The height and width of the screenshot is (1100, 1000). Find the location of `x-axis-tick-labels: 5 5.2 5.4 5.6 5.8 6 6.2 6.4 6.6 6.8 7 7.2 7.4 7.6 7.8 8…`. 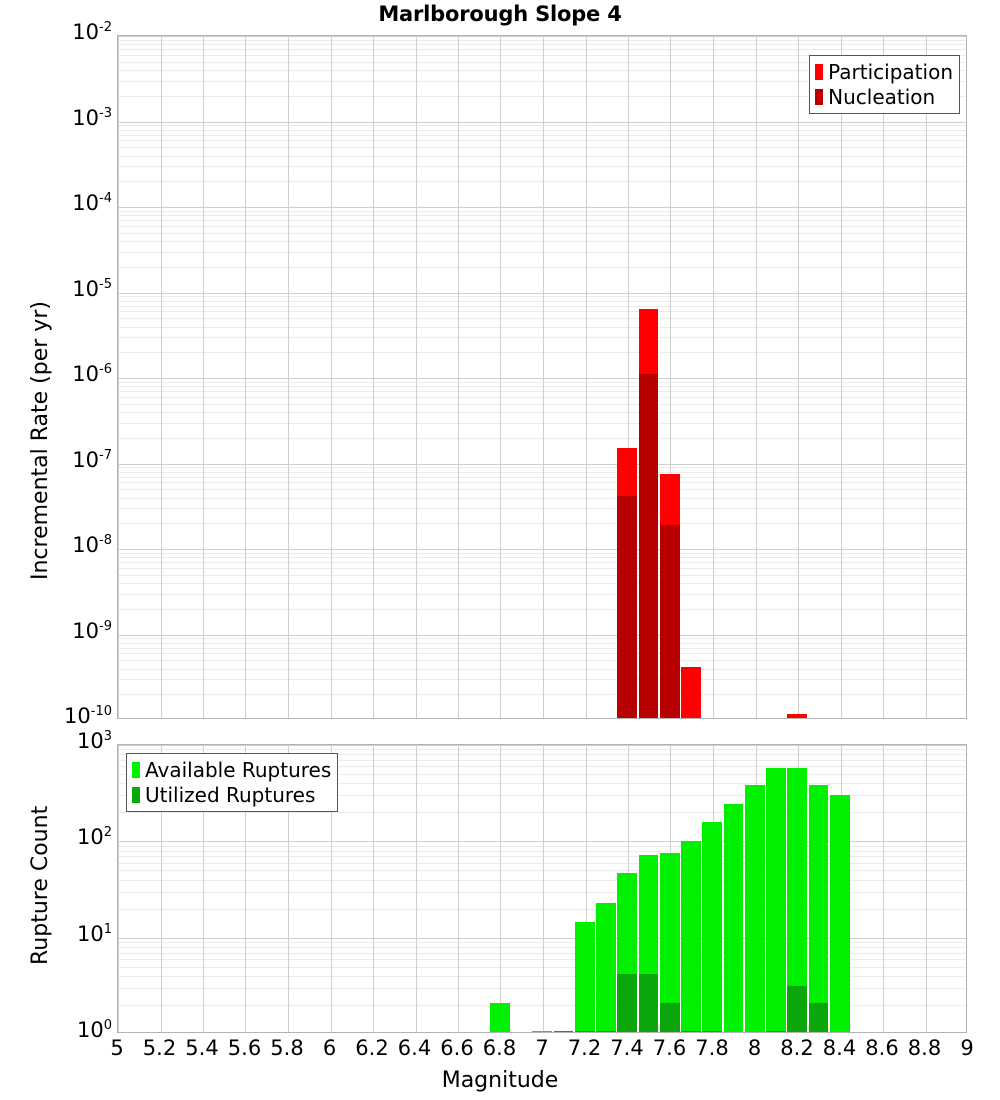

x-axis-tick-labels: 5 5.2 5.4 5.6 5.8 6 6.2 6.4 6.6 6.8 7 7.2 7.4 7.6 7.8 8… is located at coordinates (541, 1051).